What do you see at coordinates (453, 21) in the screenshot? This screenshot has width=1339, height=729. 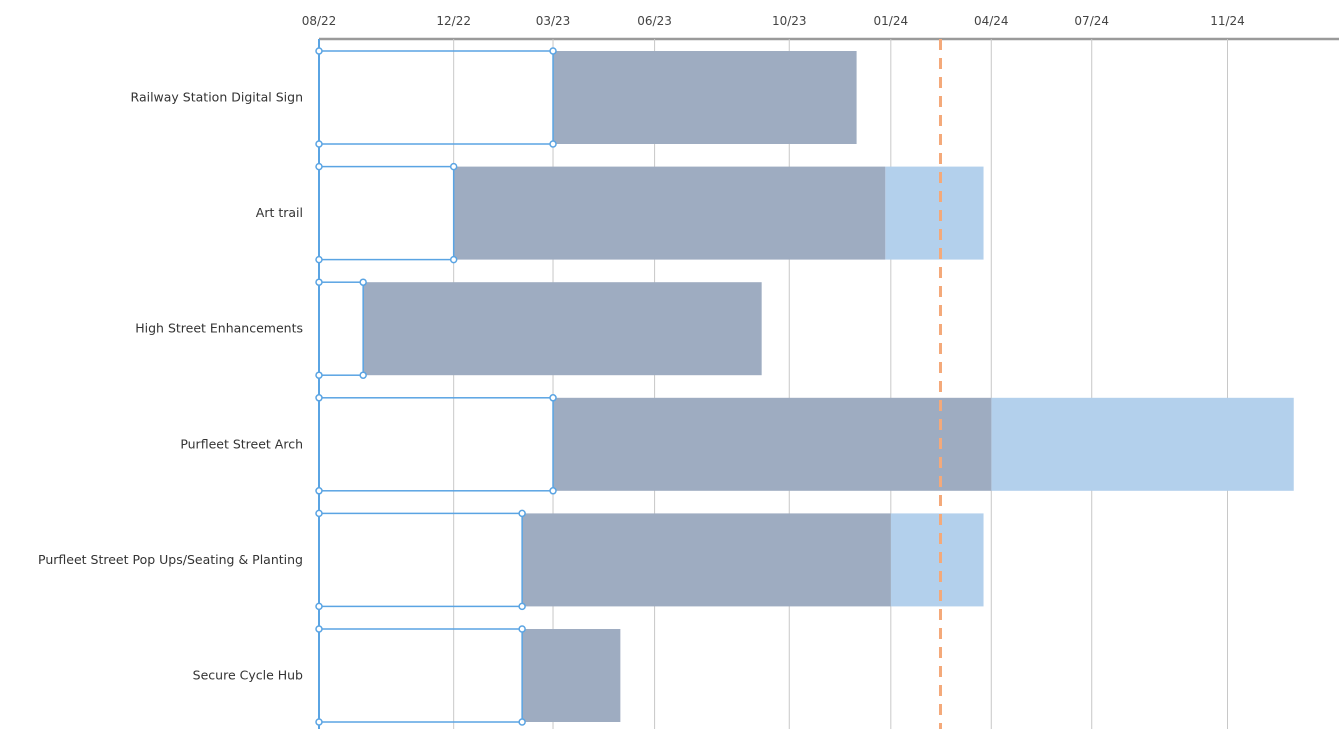 I see `x-tick-label: 12/22` at bounding box center [453, 21].